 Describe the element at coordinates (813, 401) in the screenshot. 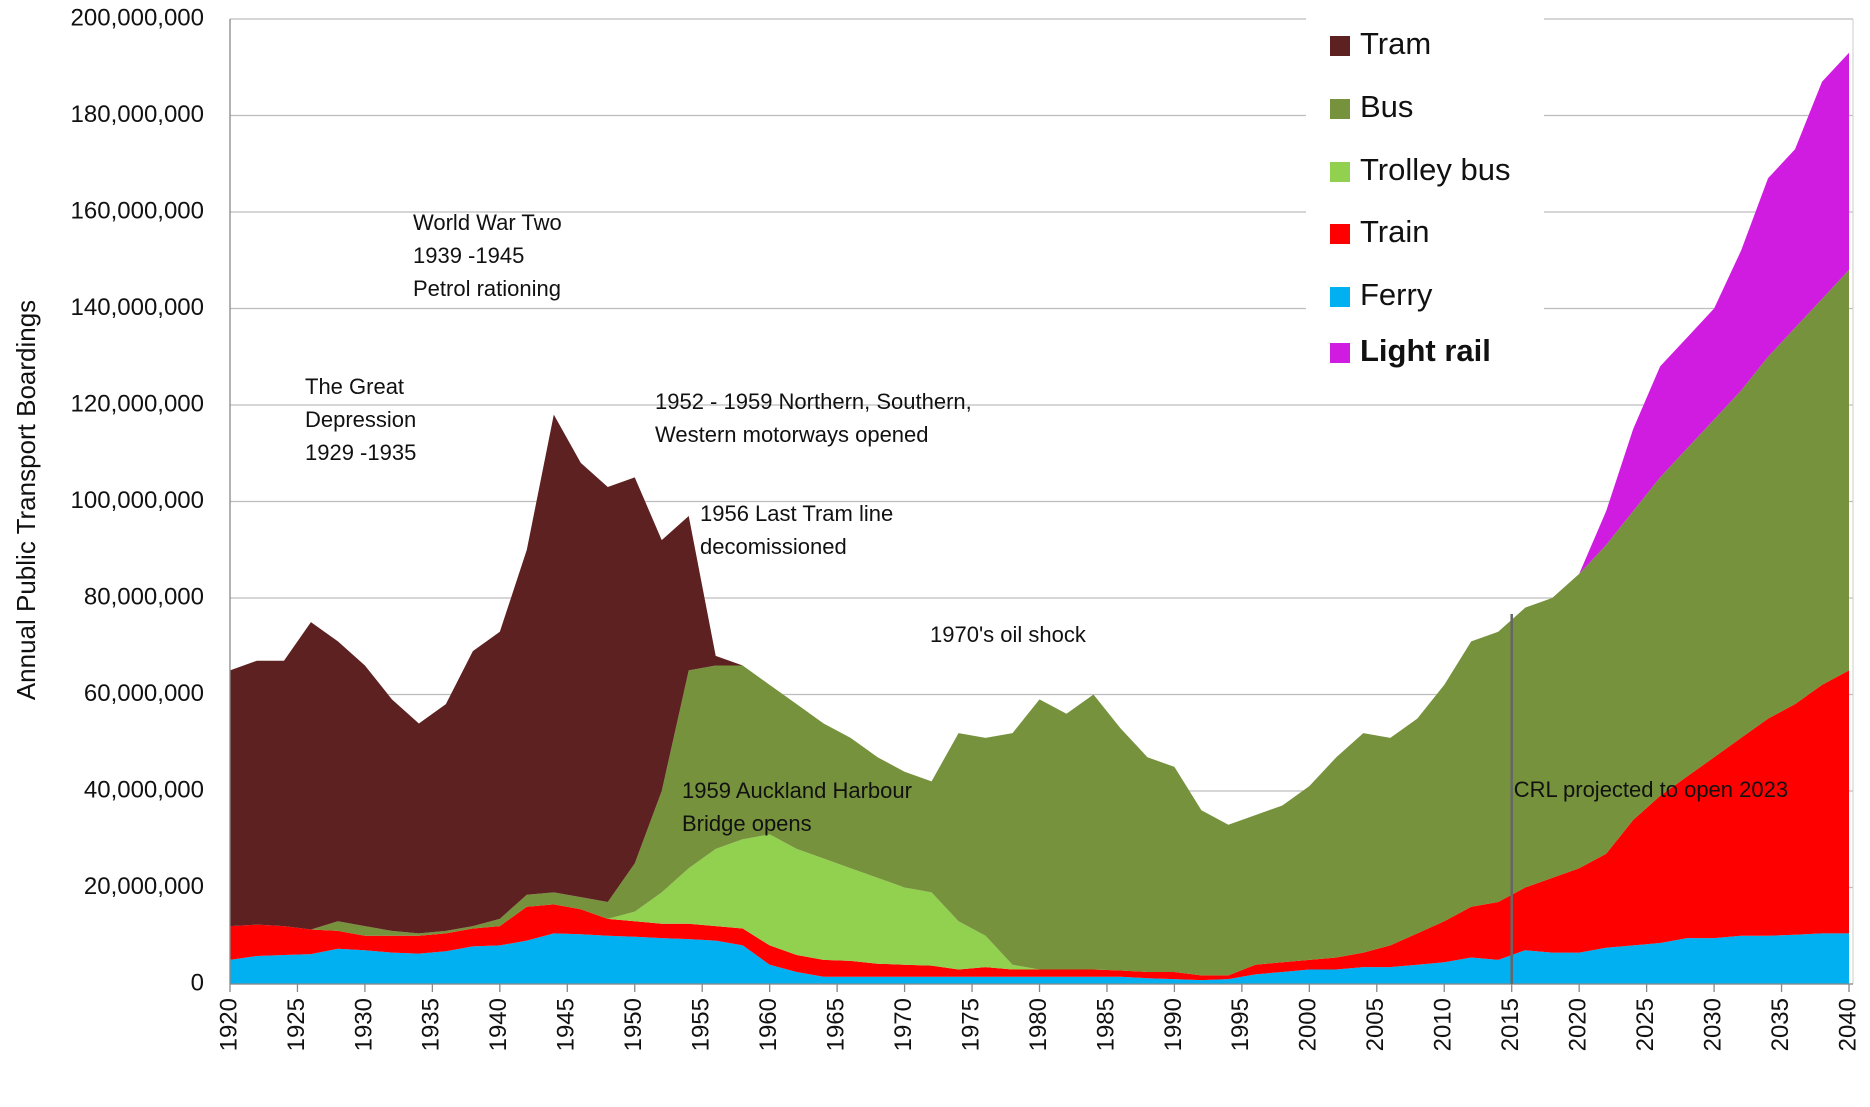

I see `annotation: 1952 - 1959 Northern, Southern,` at that location.